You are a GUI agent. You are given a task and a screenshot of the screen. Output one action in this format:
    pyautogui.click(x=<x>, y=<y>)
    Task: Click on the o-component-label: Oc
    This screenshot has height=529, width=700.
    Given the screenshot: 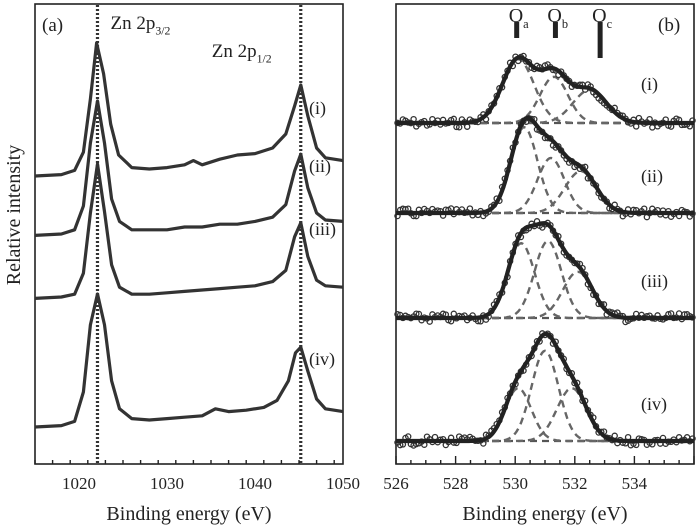 What is the action you would take?
    pyautogui.click(x=602, y=18)
    